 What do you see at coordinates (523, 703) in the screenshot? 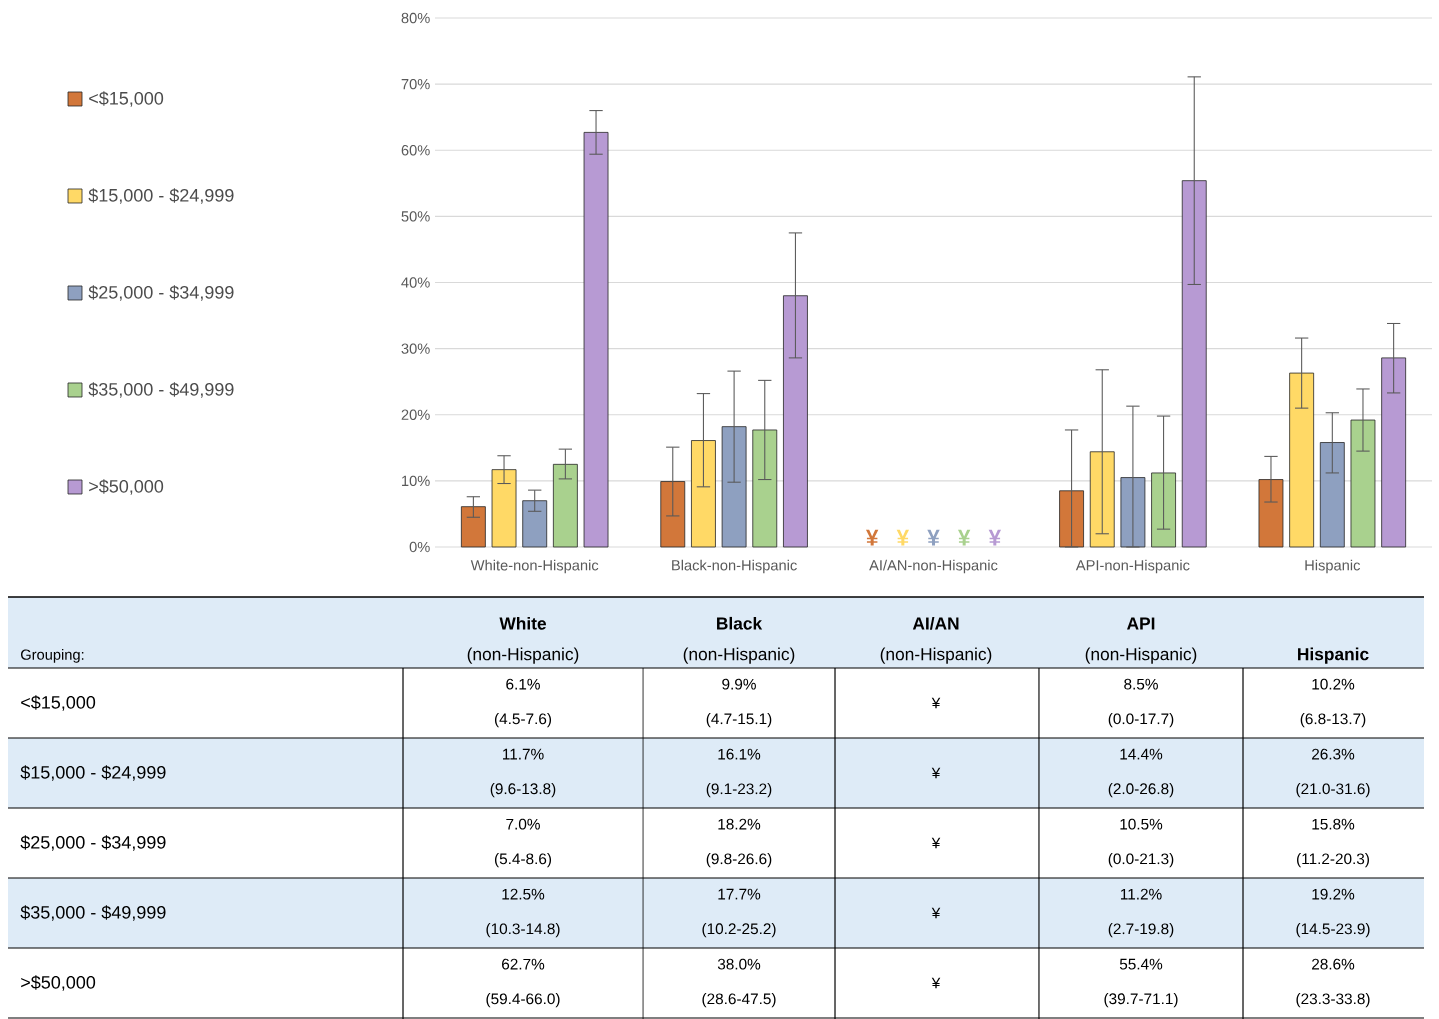
I see `text: 6.1% (4.5-7.6)` at bounding box center [523, 703].